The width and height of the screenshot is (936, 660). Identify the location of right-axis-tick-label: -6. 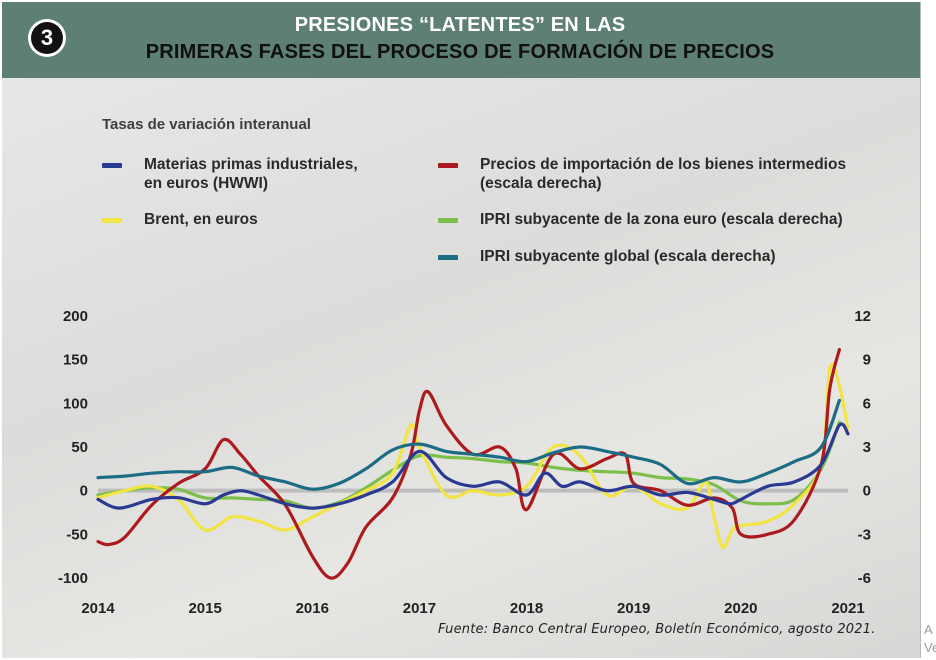
(864, 578).